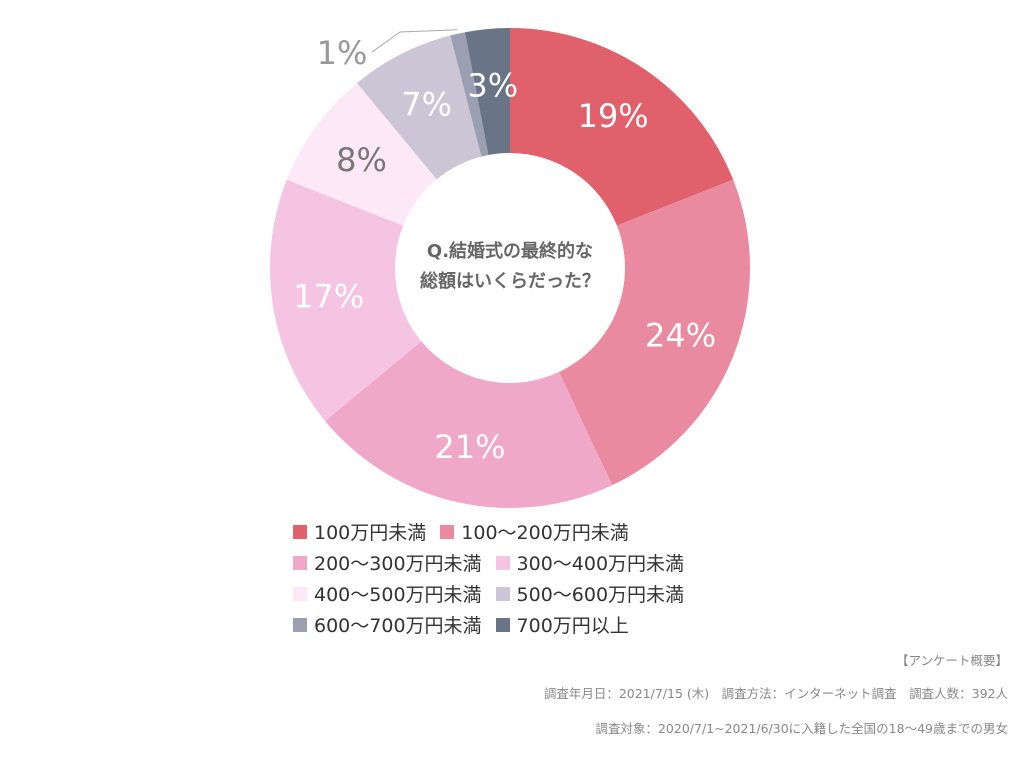  What do you see at coordinates (680, 336) in the screenshot?
I see `slice-label: 24%` at bounding box center [680, 336].